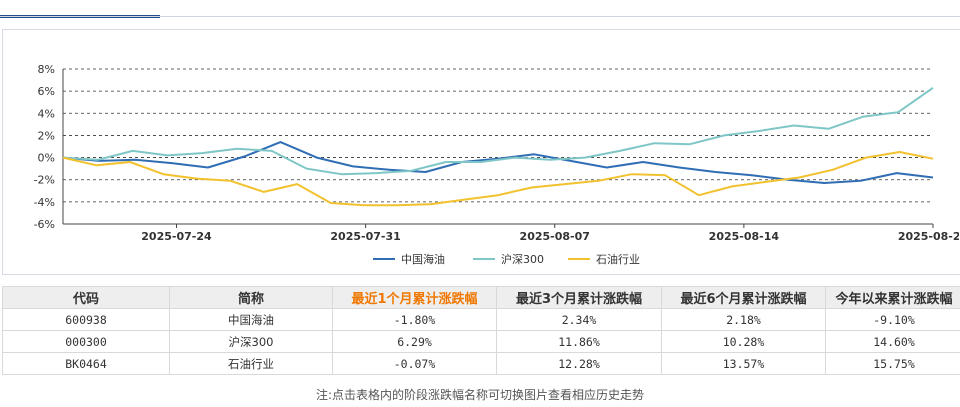  I want to click on cell-6m: 13.57%, so click(743, 363).